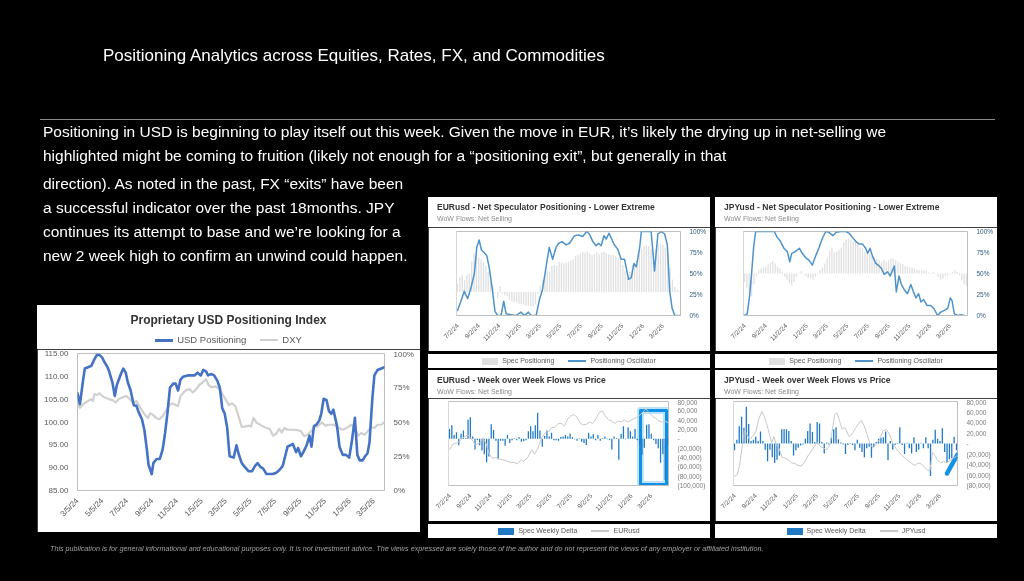  Describe the element at coordinates (57, 422) in the screenshot. I see `y-tick-label: 100.00` at that location.